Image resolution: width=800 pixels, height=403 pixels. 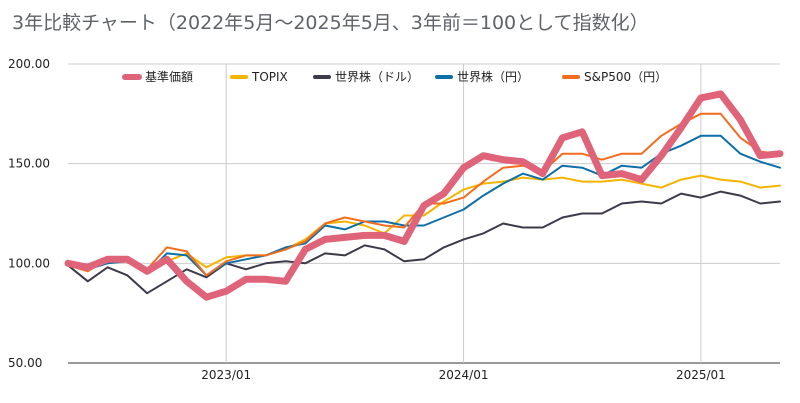 I want to click on legend-label: TOPIX, so click(x=269, y=77).